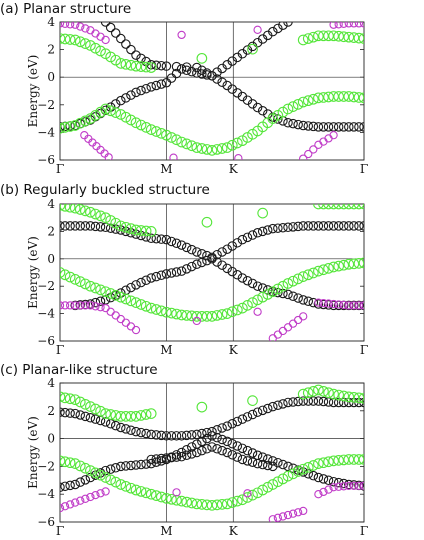  What do you see at coordinates (212, 403) in the screenshot?
I see `band-series-green` at bounding box center [212, 403].